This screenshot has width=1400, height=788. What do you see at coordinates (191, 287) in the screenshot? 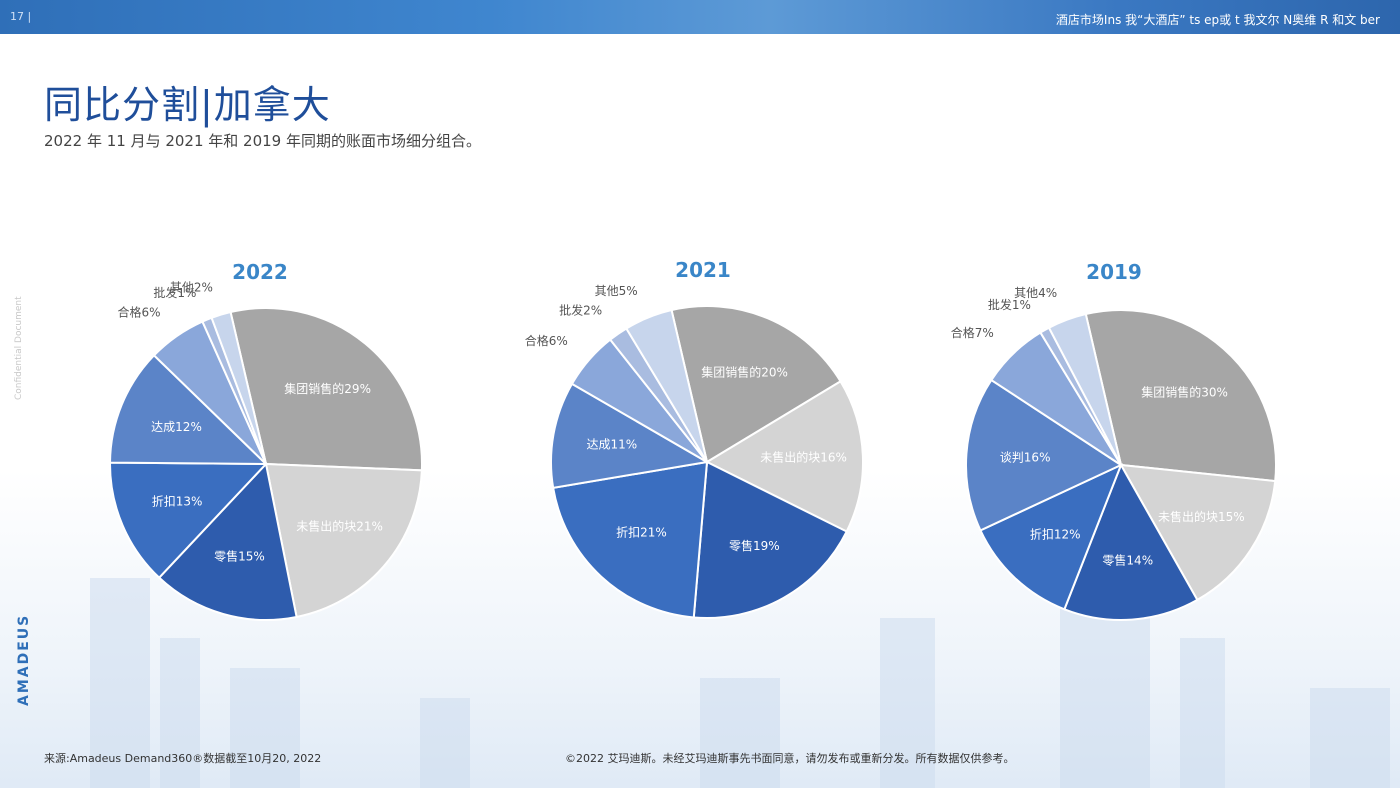
I see `pie-slice-label: 其他2%` at bounding box center [191, 287].